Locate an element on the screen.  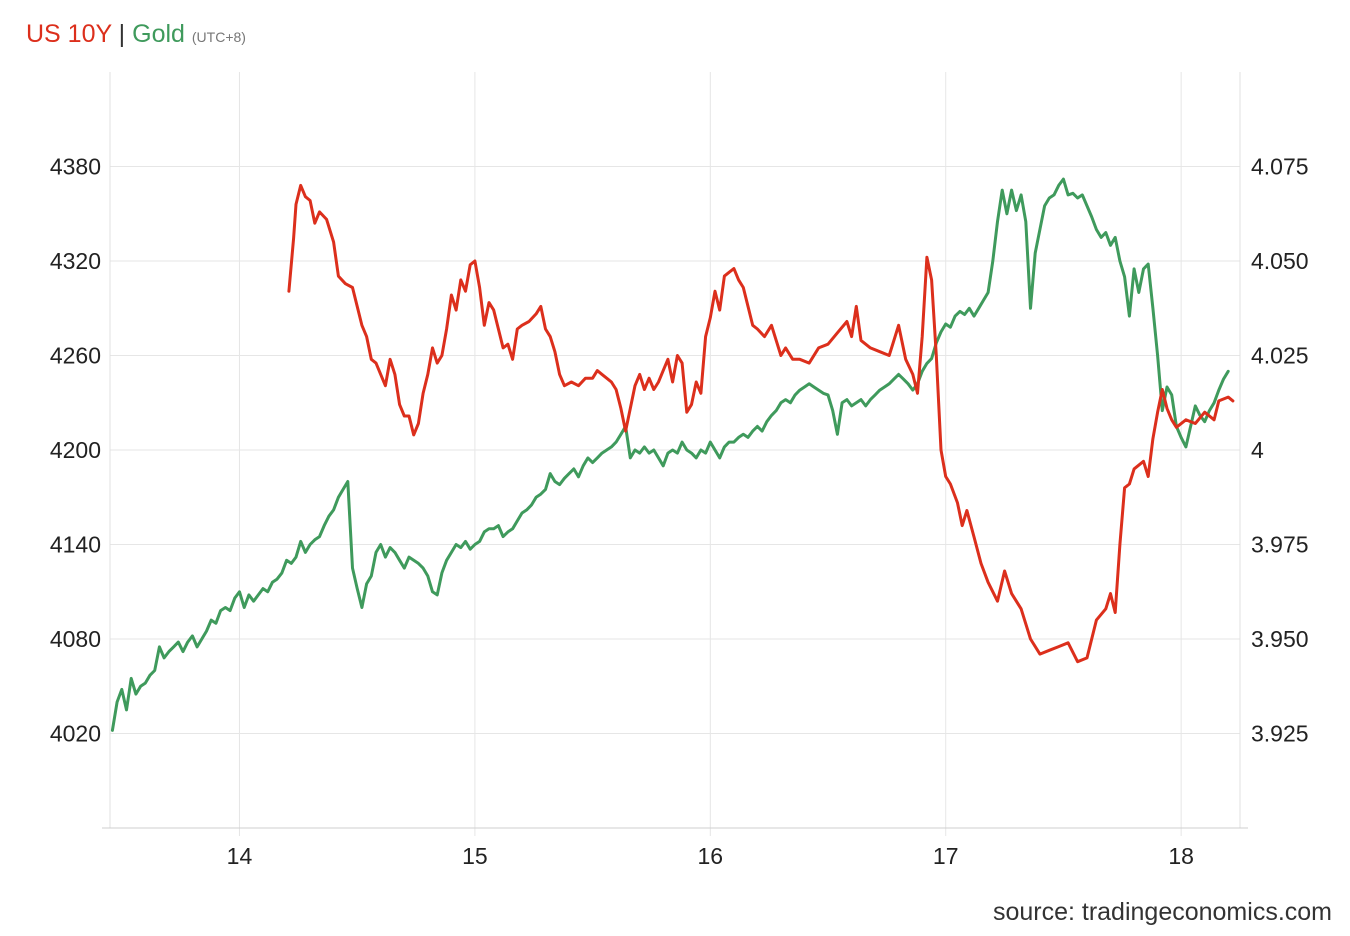
x-tick-label: 18 is located at coordinates (1181, 856).